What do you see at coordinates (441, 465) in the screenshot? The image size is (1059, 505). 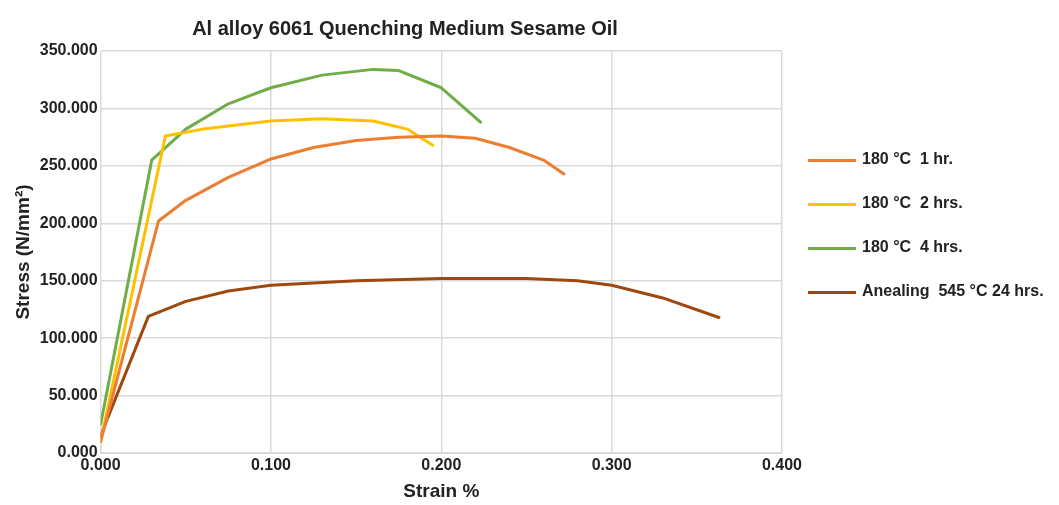 I see `x-tick-label: 0.200` at bounding box center [441, 465].